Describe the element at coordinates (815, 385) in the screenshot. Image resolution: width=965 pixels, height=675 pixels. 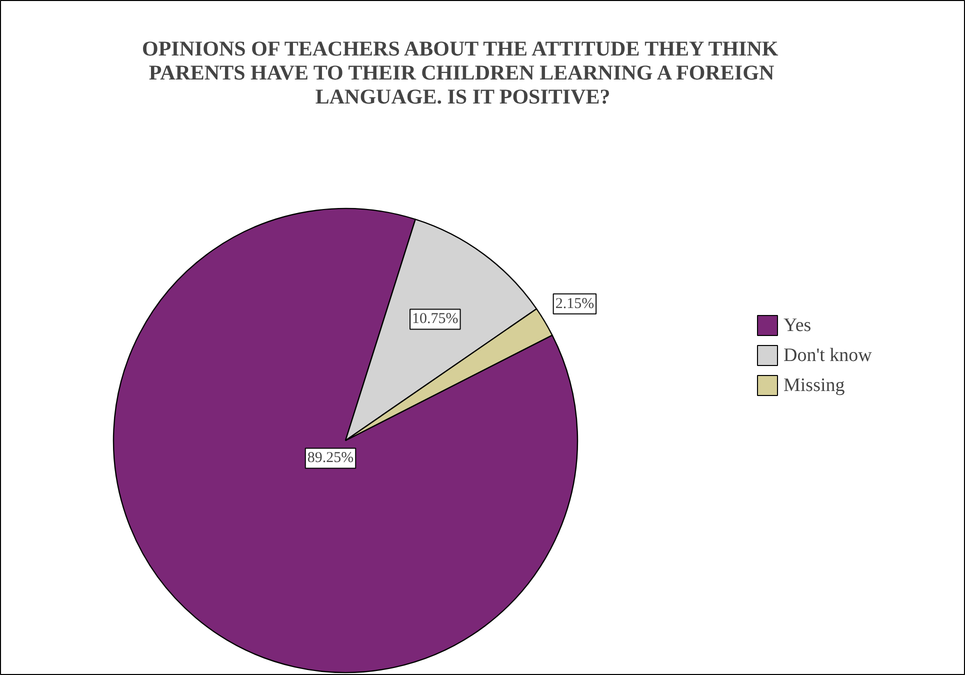
I see `legend-label: Missing` at that location.